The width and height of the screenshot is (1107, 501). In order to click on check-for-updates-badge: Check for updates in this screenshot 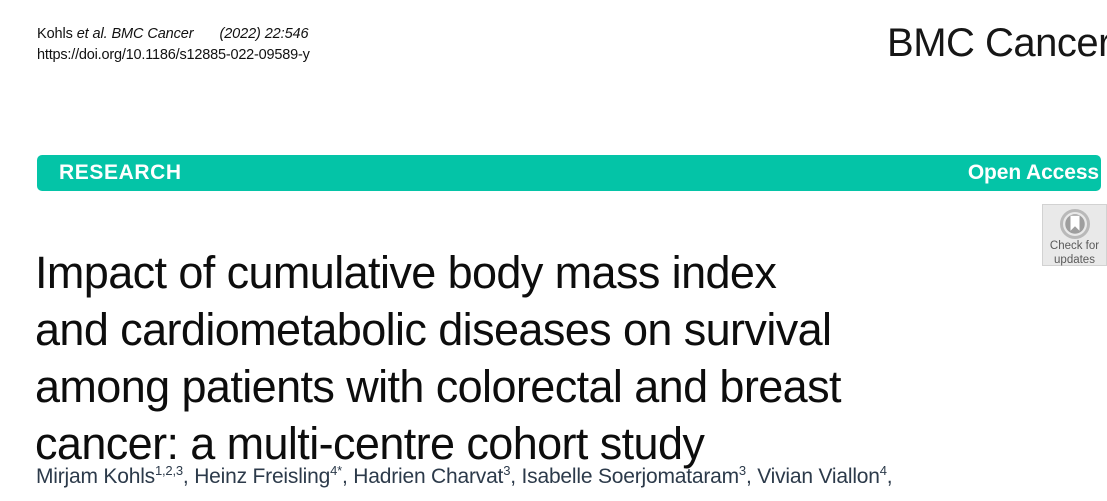, I will do `click(1074, 235)`.